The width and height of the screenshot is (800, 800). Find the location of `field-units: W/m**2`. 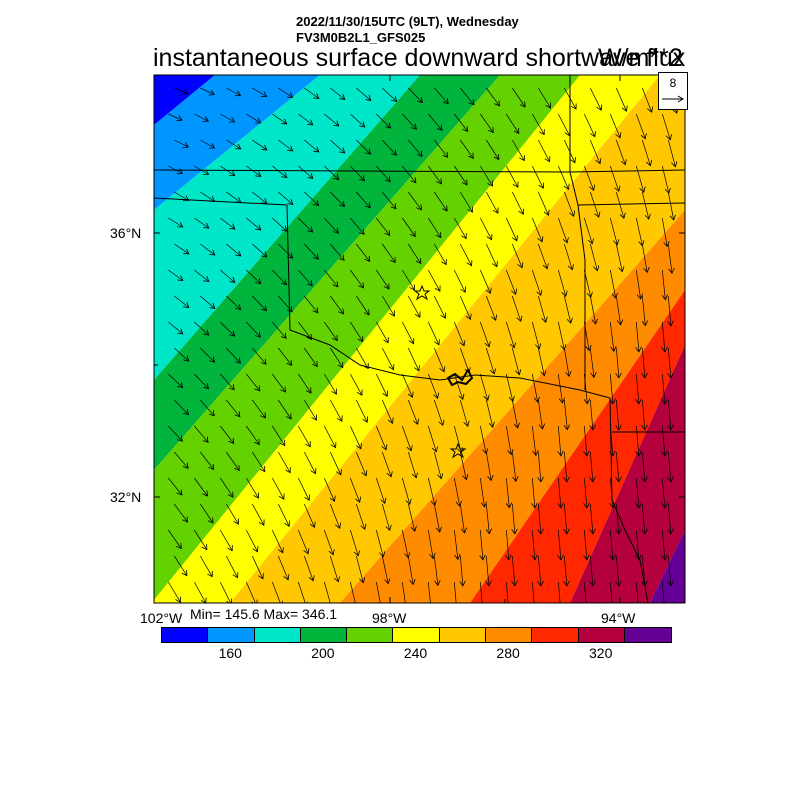

field-units: W/m**2 is located at coordinates (640, 58).